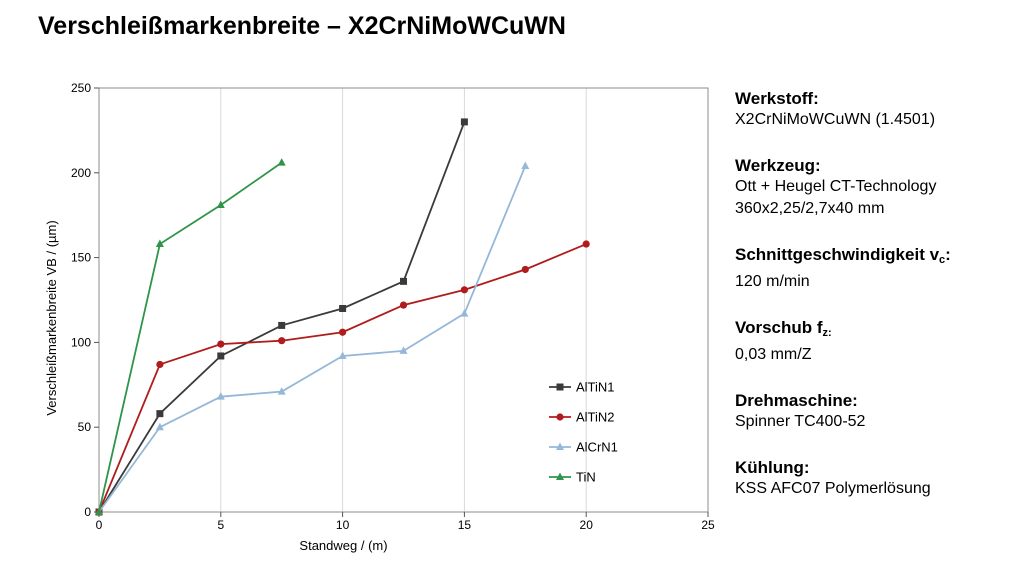  What do you see at coordinates (595, 417) in the screenshot?
I see `legend-label-altin2: AlTiN2` at bounding box center [595, 417].